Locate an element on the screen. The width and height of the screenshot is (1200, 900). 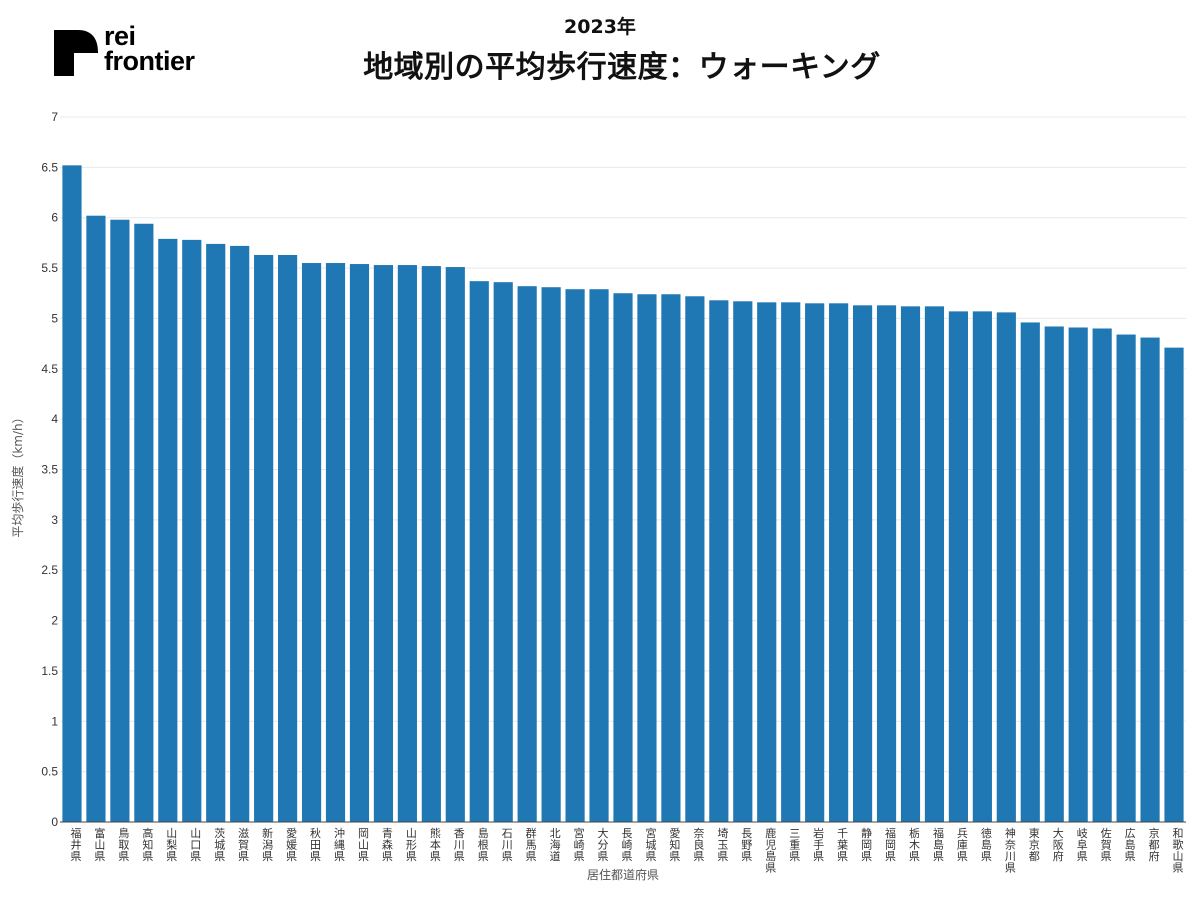
x-tick-label: 岩手県 is located at coordinates (818, 844).